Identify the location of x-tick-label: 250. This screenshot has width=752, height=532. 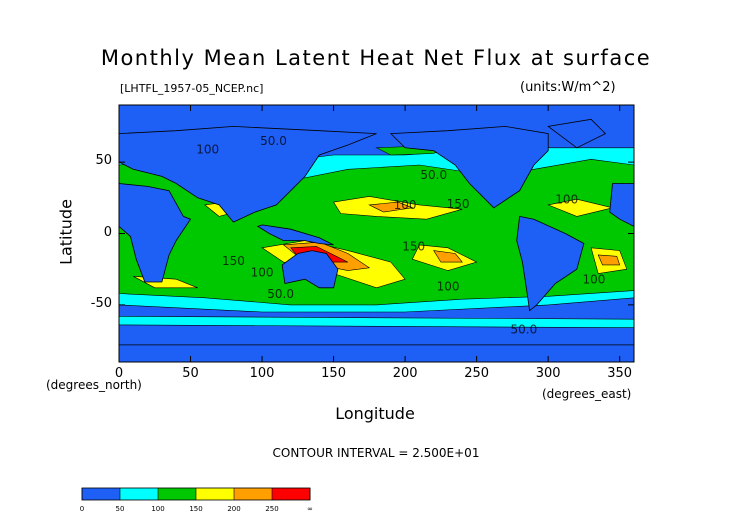
(477, 373).